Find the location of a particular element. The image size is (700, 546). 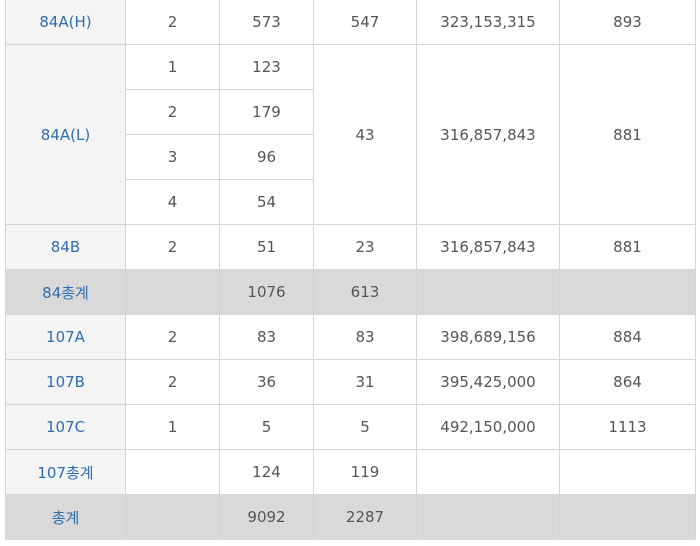

units-cell: 179 is located at coordinates (266, 112).